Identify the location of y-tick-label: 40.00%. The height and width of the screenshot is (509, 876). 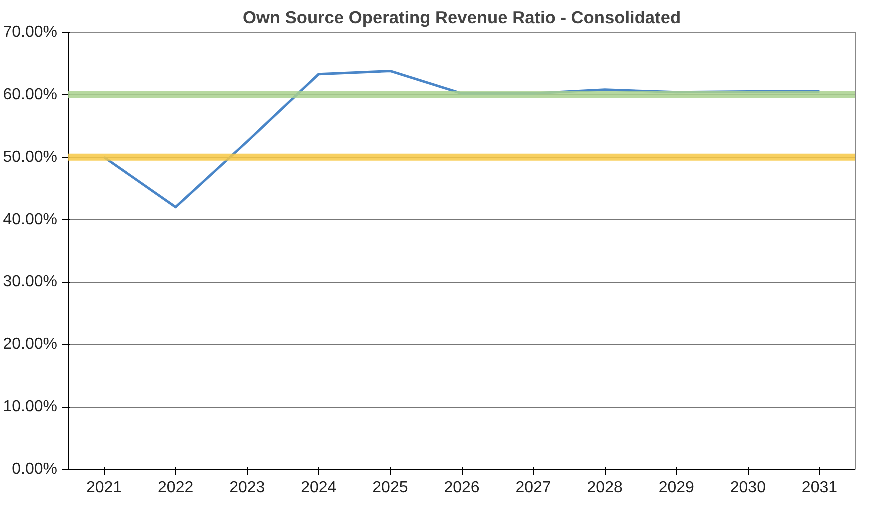
(30, 219).